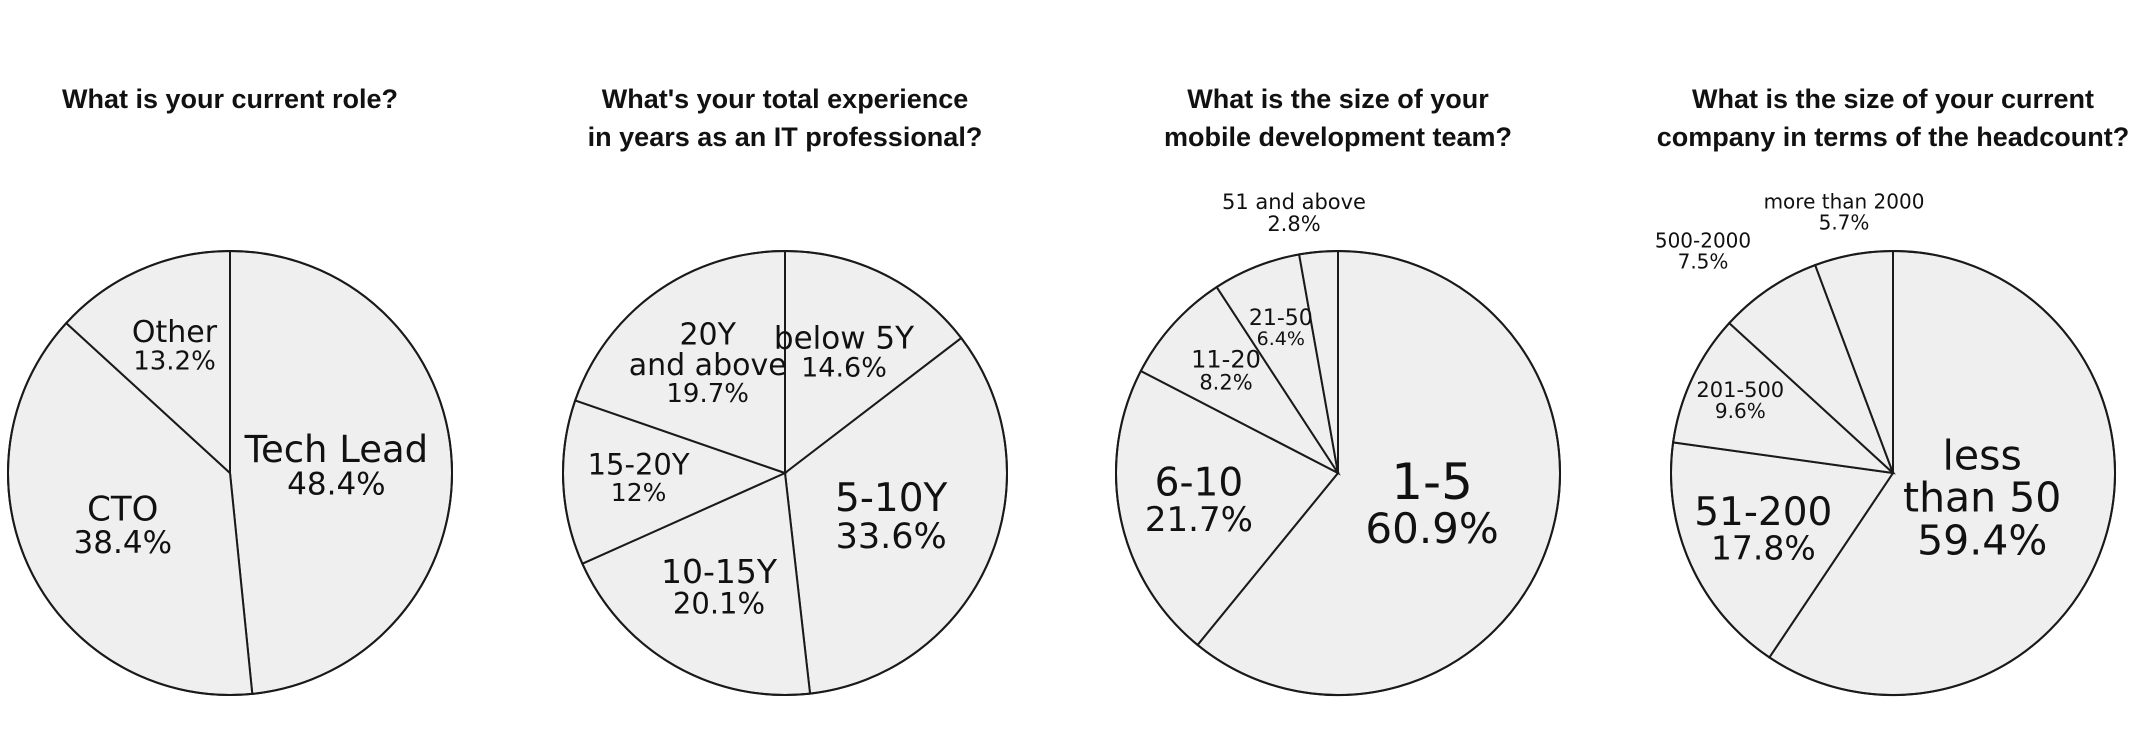  What do you see at coordinates (1294, 202) in the screenshot?
I see `slice-label: 51 and above` at bounding box center [1294, 202].